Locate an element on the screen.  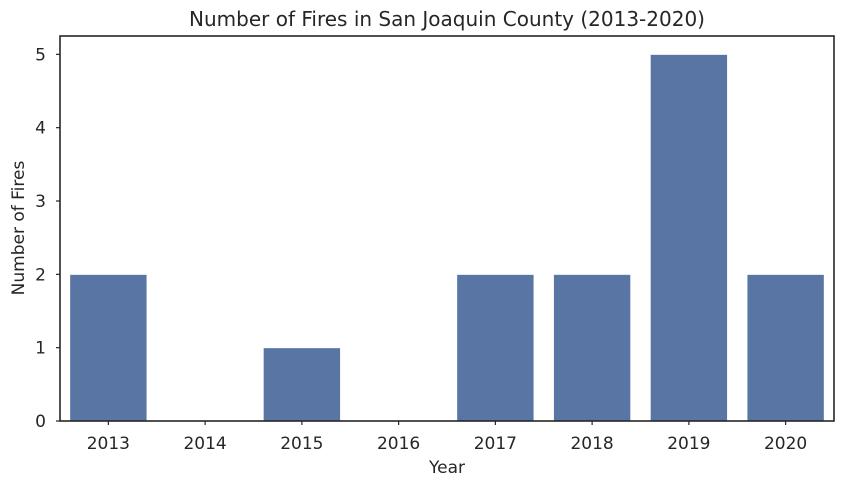
x-tick-label: 2017 is located at coordinates (495, 444).